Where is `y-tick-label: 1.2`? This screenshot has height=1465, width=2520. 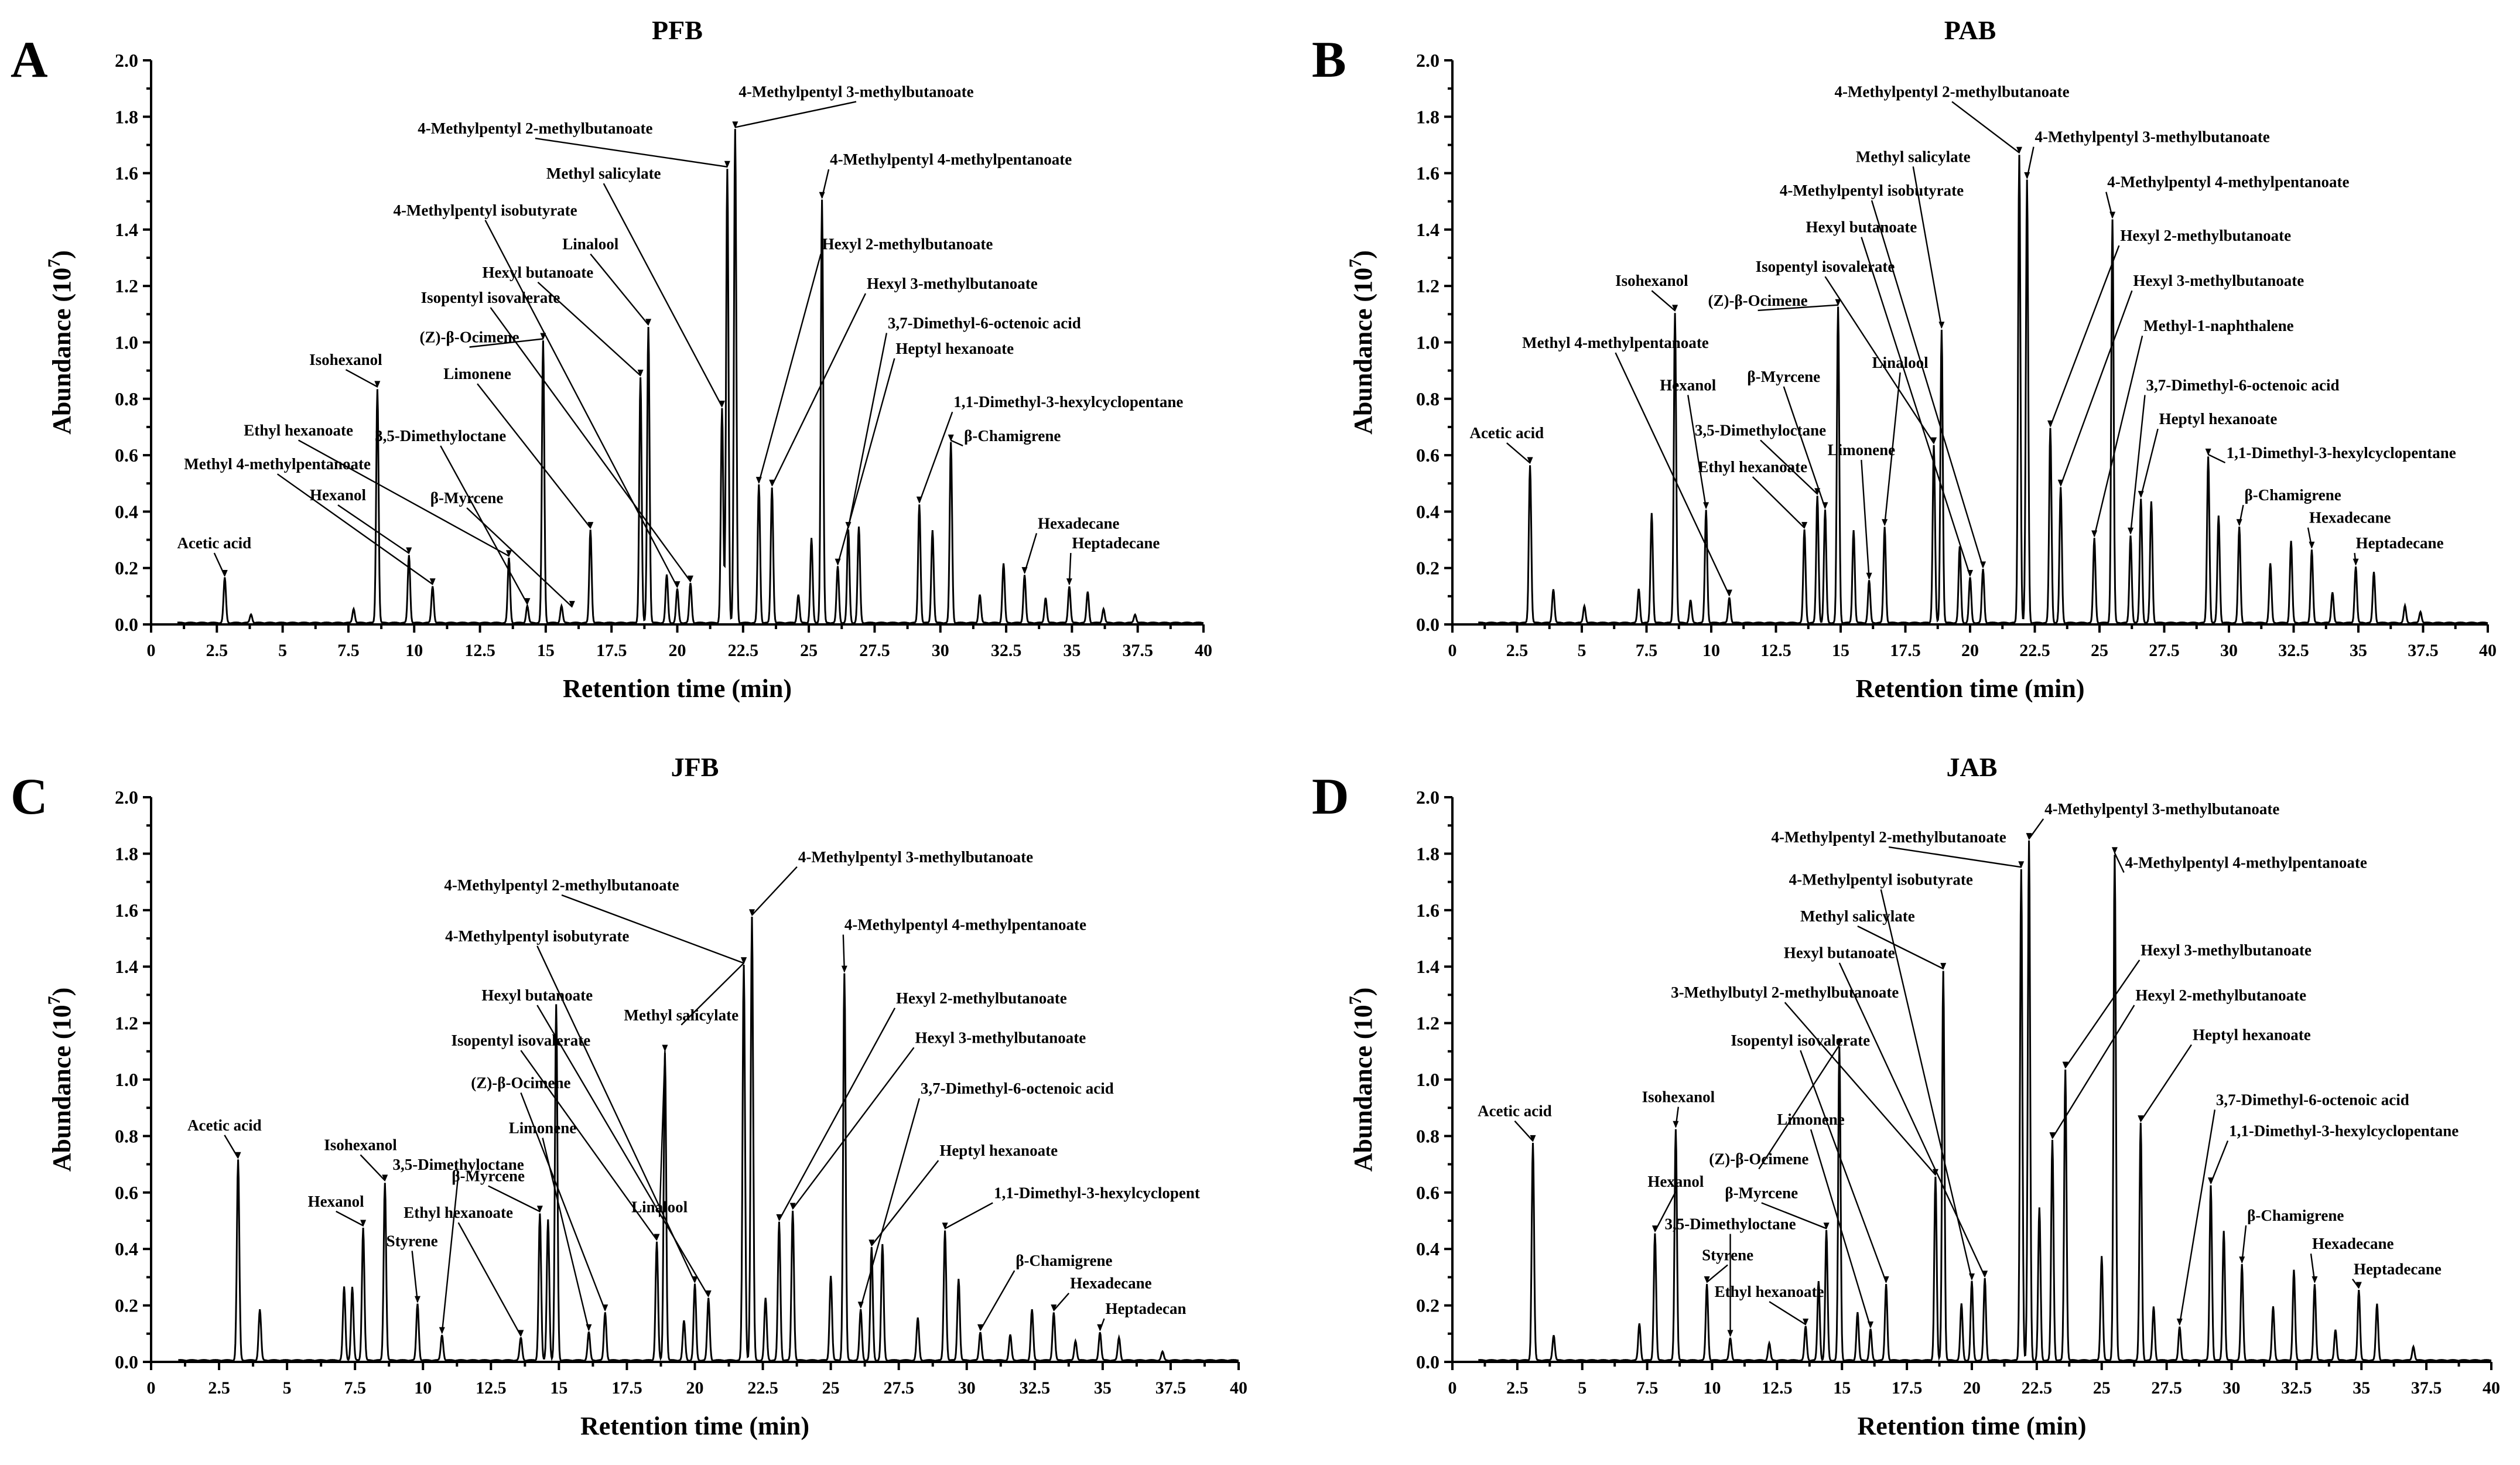 y-tick-label: 1.2 is located at coordinates (1427, 285).